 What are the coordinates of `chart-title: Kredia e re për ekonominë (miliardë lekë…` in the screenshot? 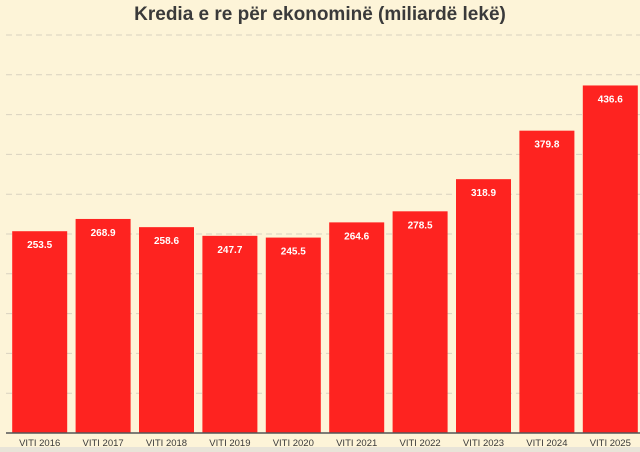 It's located at (320, 14).